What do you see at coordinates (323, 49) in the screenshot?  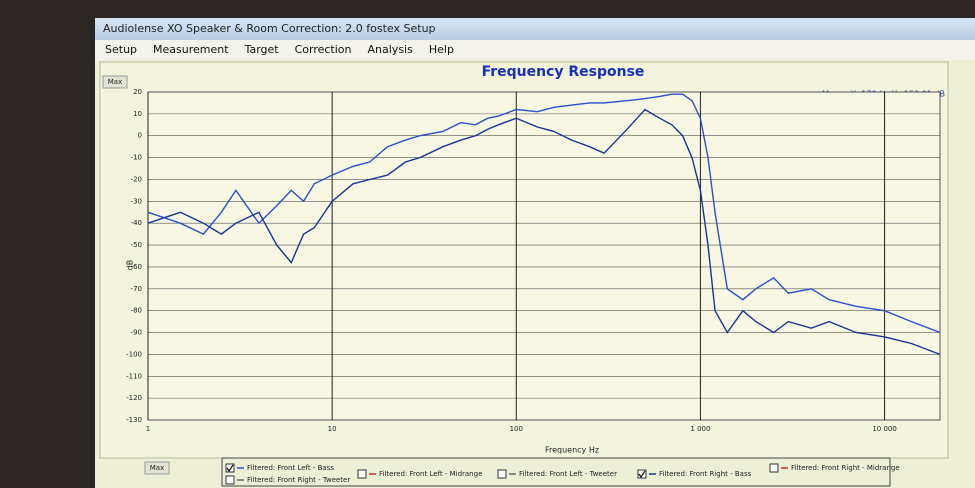 I see `menu-item: Correction` at bounding box center [323, 49].